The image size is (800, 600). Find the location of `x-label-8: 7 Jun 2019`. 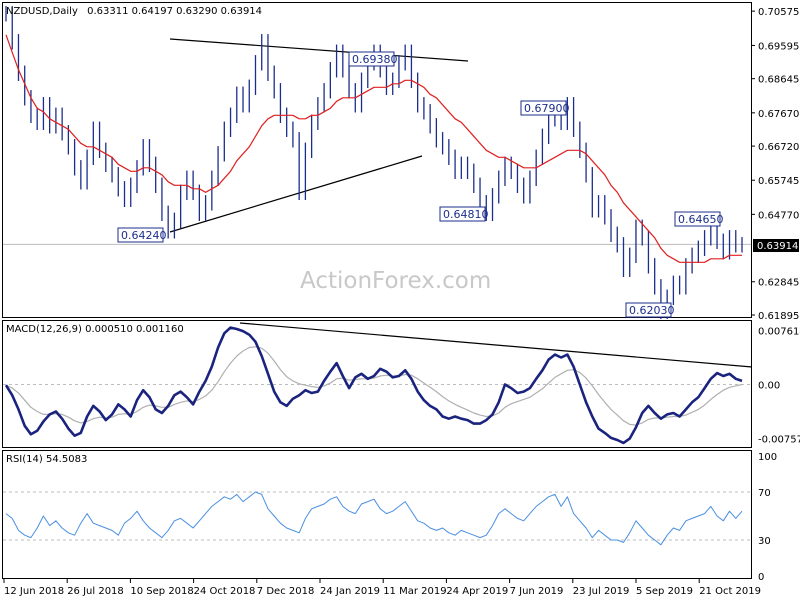

x-label-8: 7 Jun 2019 is located at coordinates (537, 591).